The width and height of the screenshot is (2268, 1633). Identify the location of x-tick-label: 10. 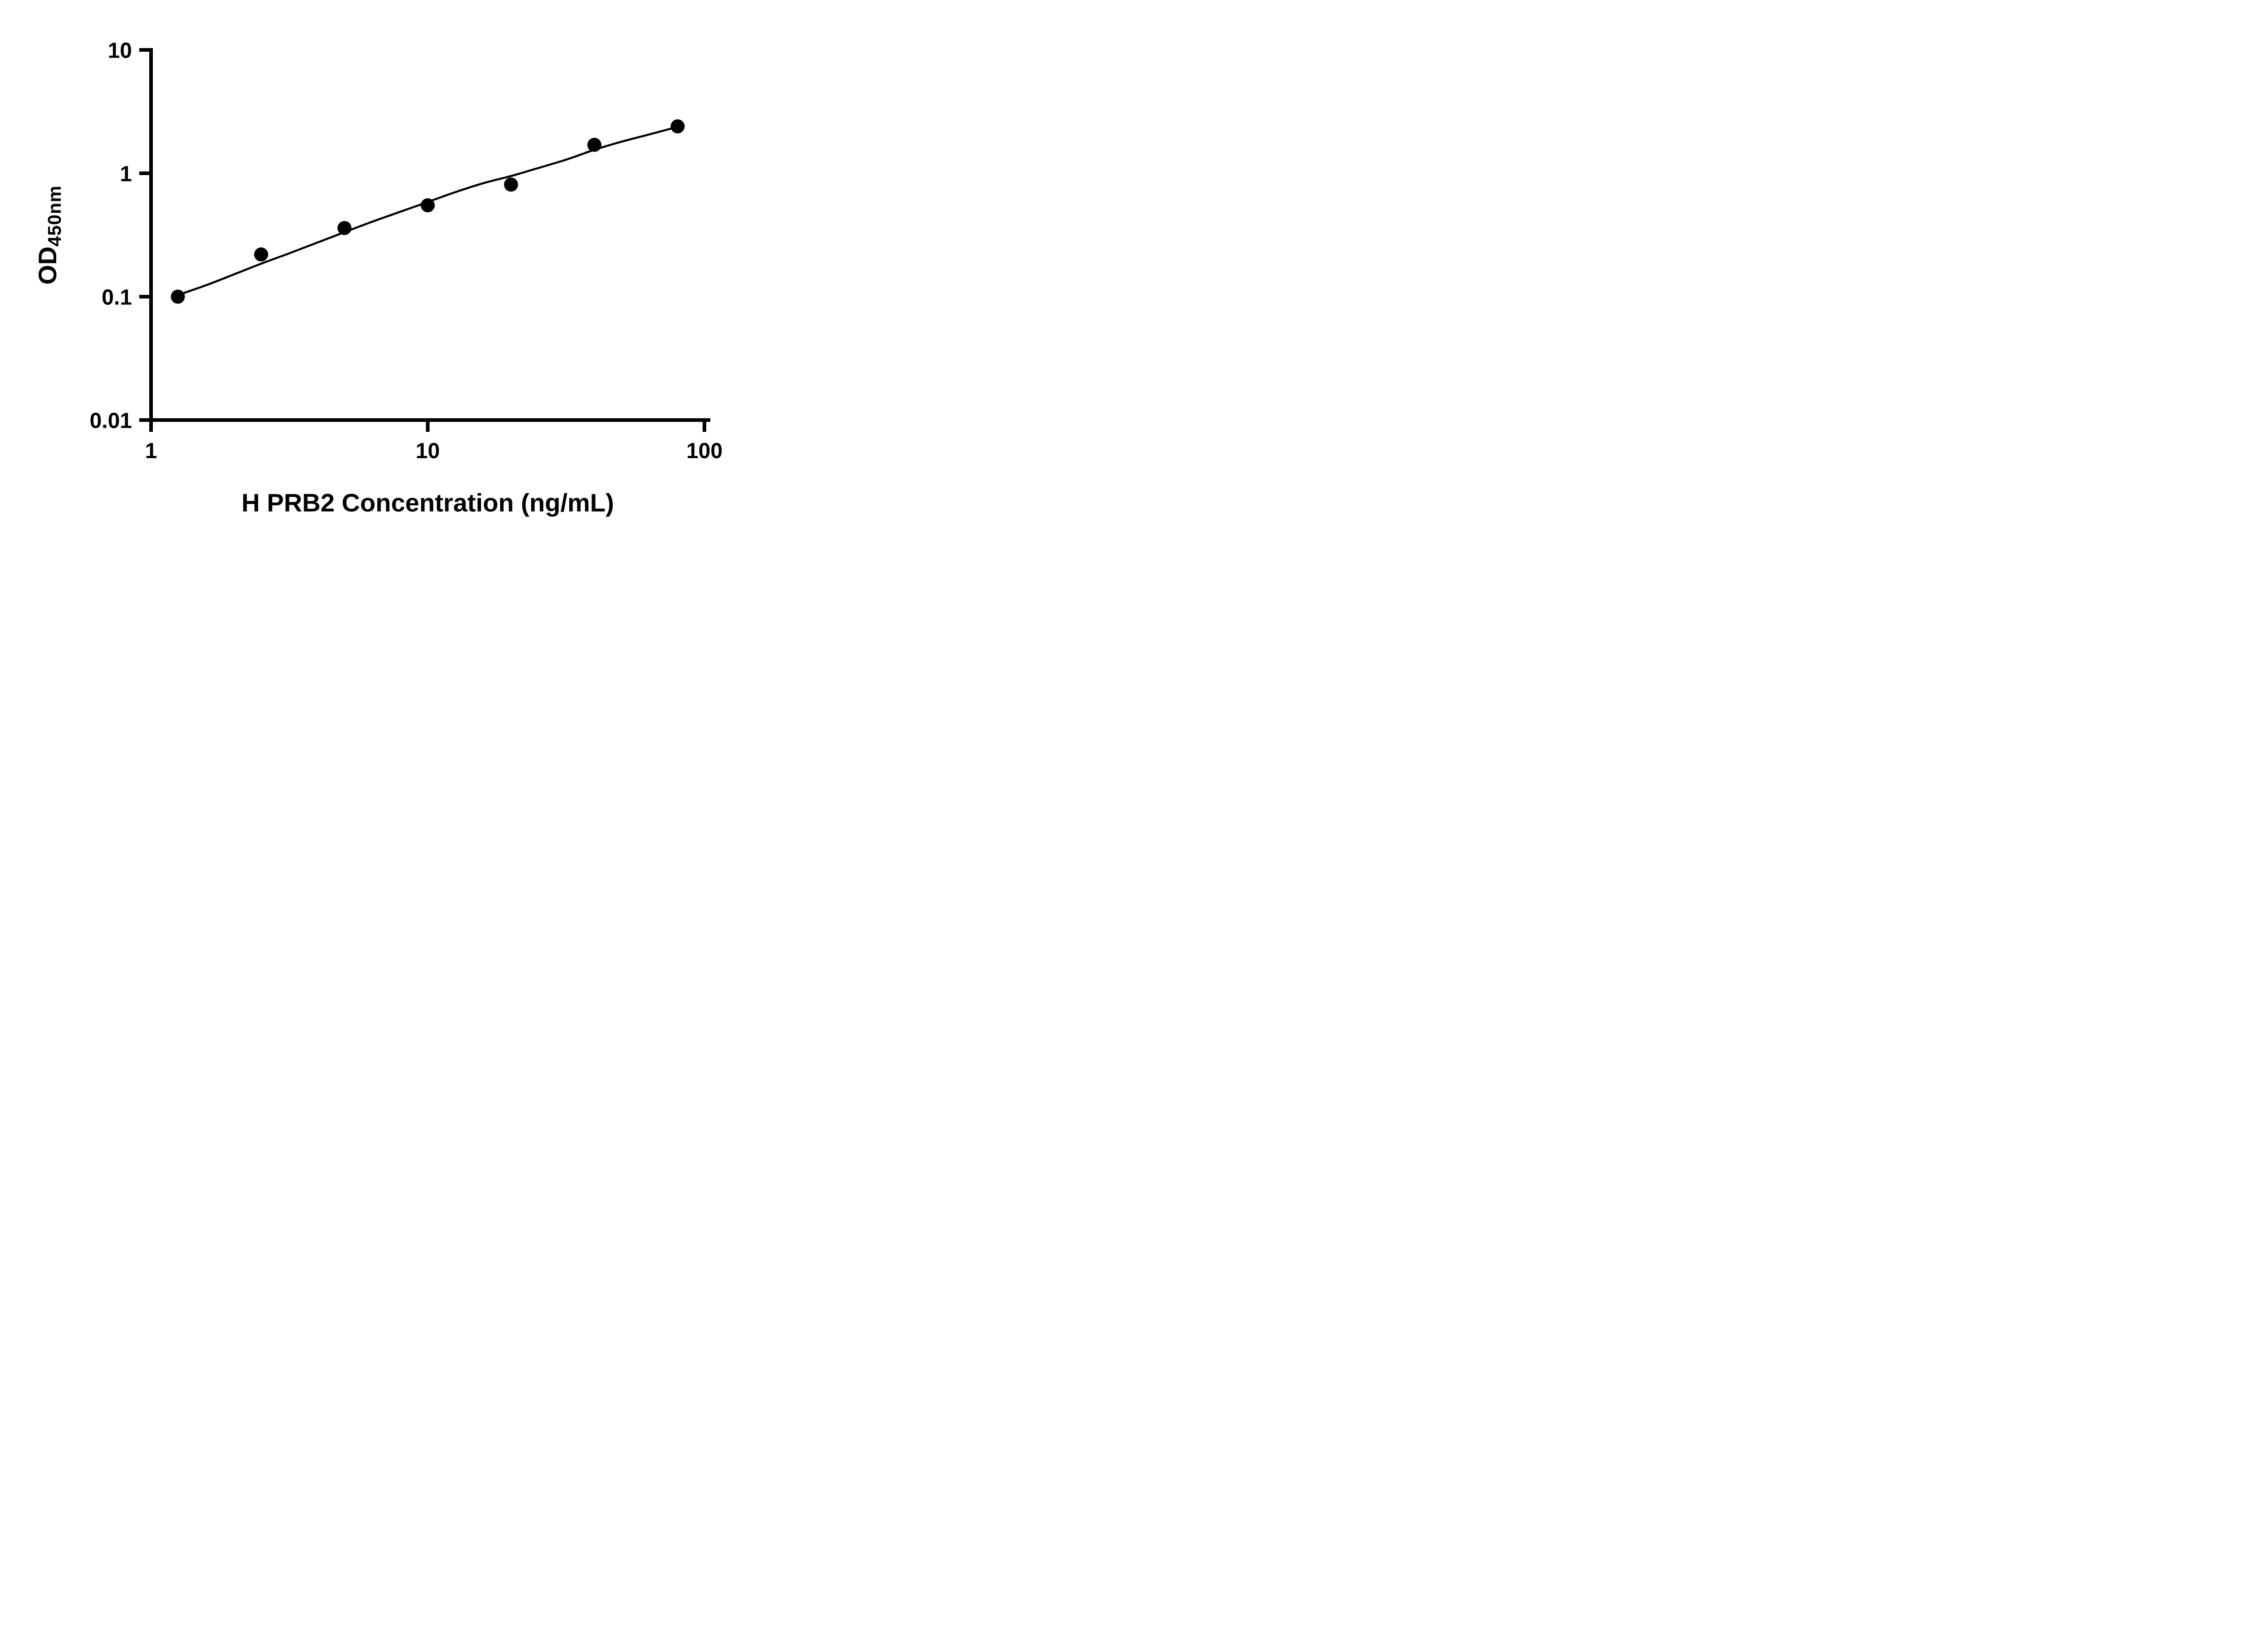
(428, 451).